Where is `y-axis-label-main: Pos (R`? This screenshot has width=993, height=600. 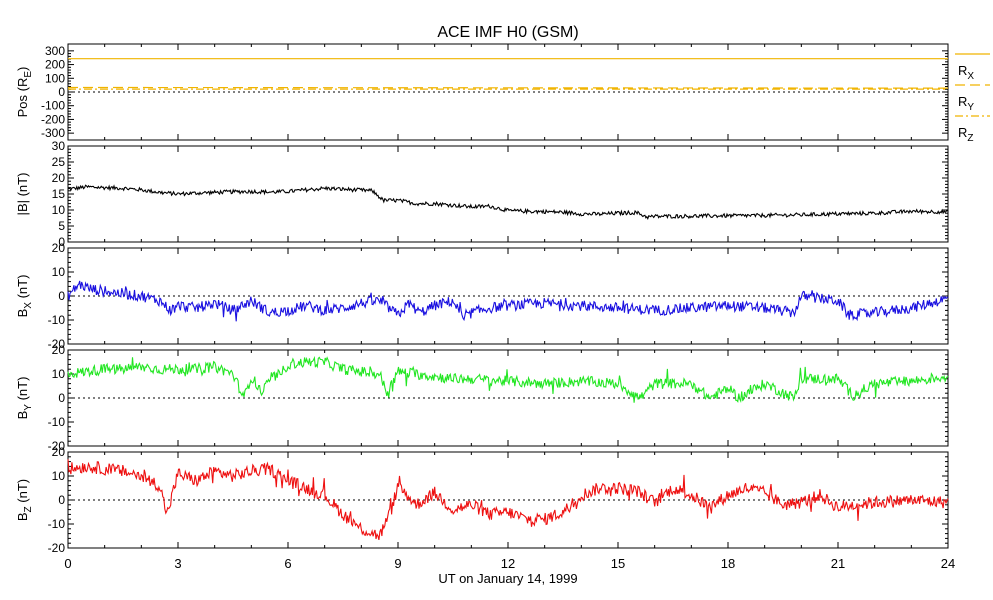
y-axis-label-main: Pos (R is located at coordinates (22, 98).